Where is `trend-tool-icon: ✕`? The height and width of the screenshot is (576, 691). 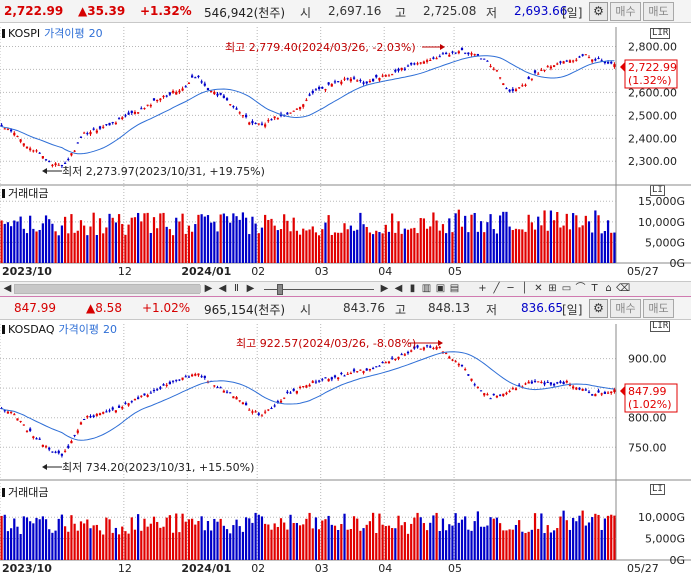
trend-tool-icon: ✕ is located at coordinates (538, 288).